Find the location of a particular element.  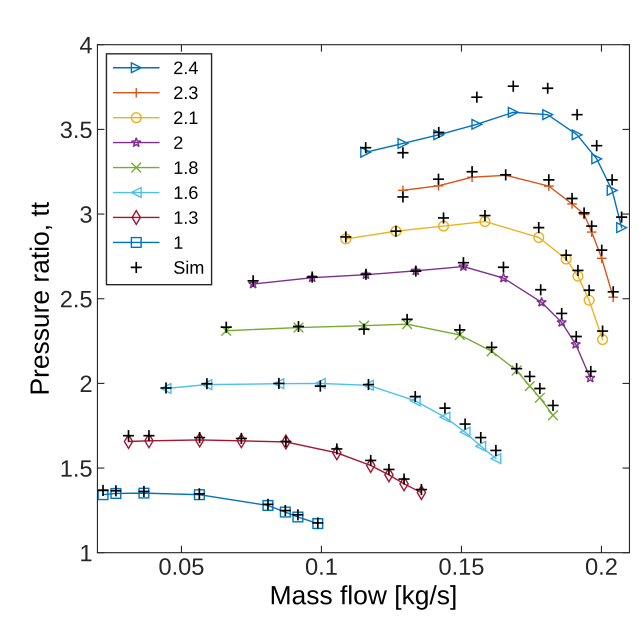

y-axis-title: Pressure ratio, tt is located at coordinates (41, 298).